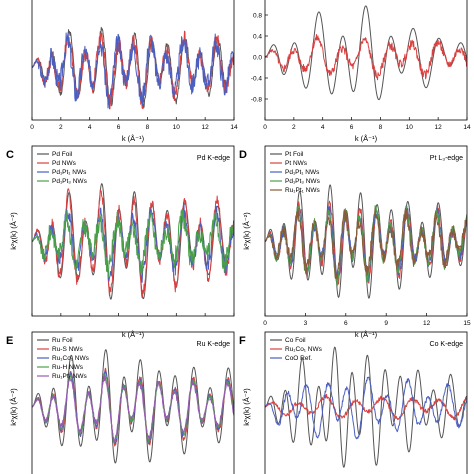  I want to click on panel-a: 0 2 4 6 8 10 12 14 k (Å⁻¹), so click(134, 71).